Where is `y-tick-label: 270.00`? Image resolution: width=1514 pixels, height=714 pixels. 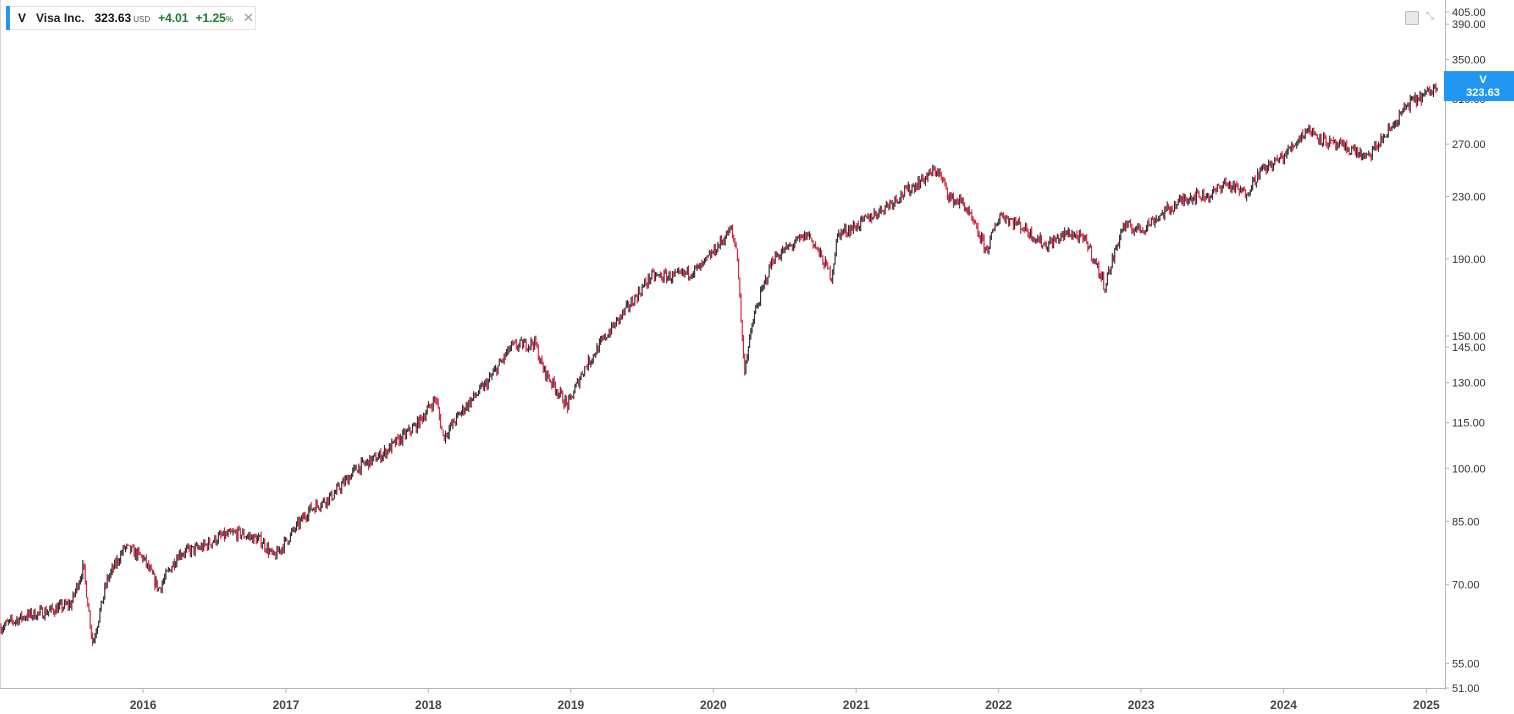 y-tick-label: 270.00 is located at coordinates (1469, 145).